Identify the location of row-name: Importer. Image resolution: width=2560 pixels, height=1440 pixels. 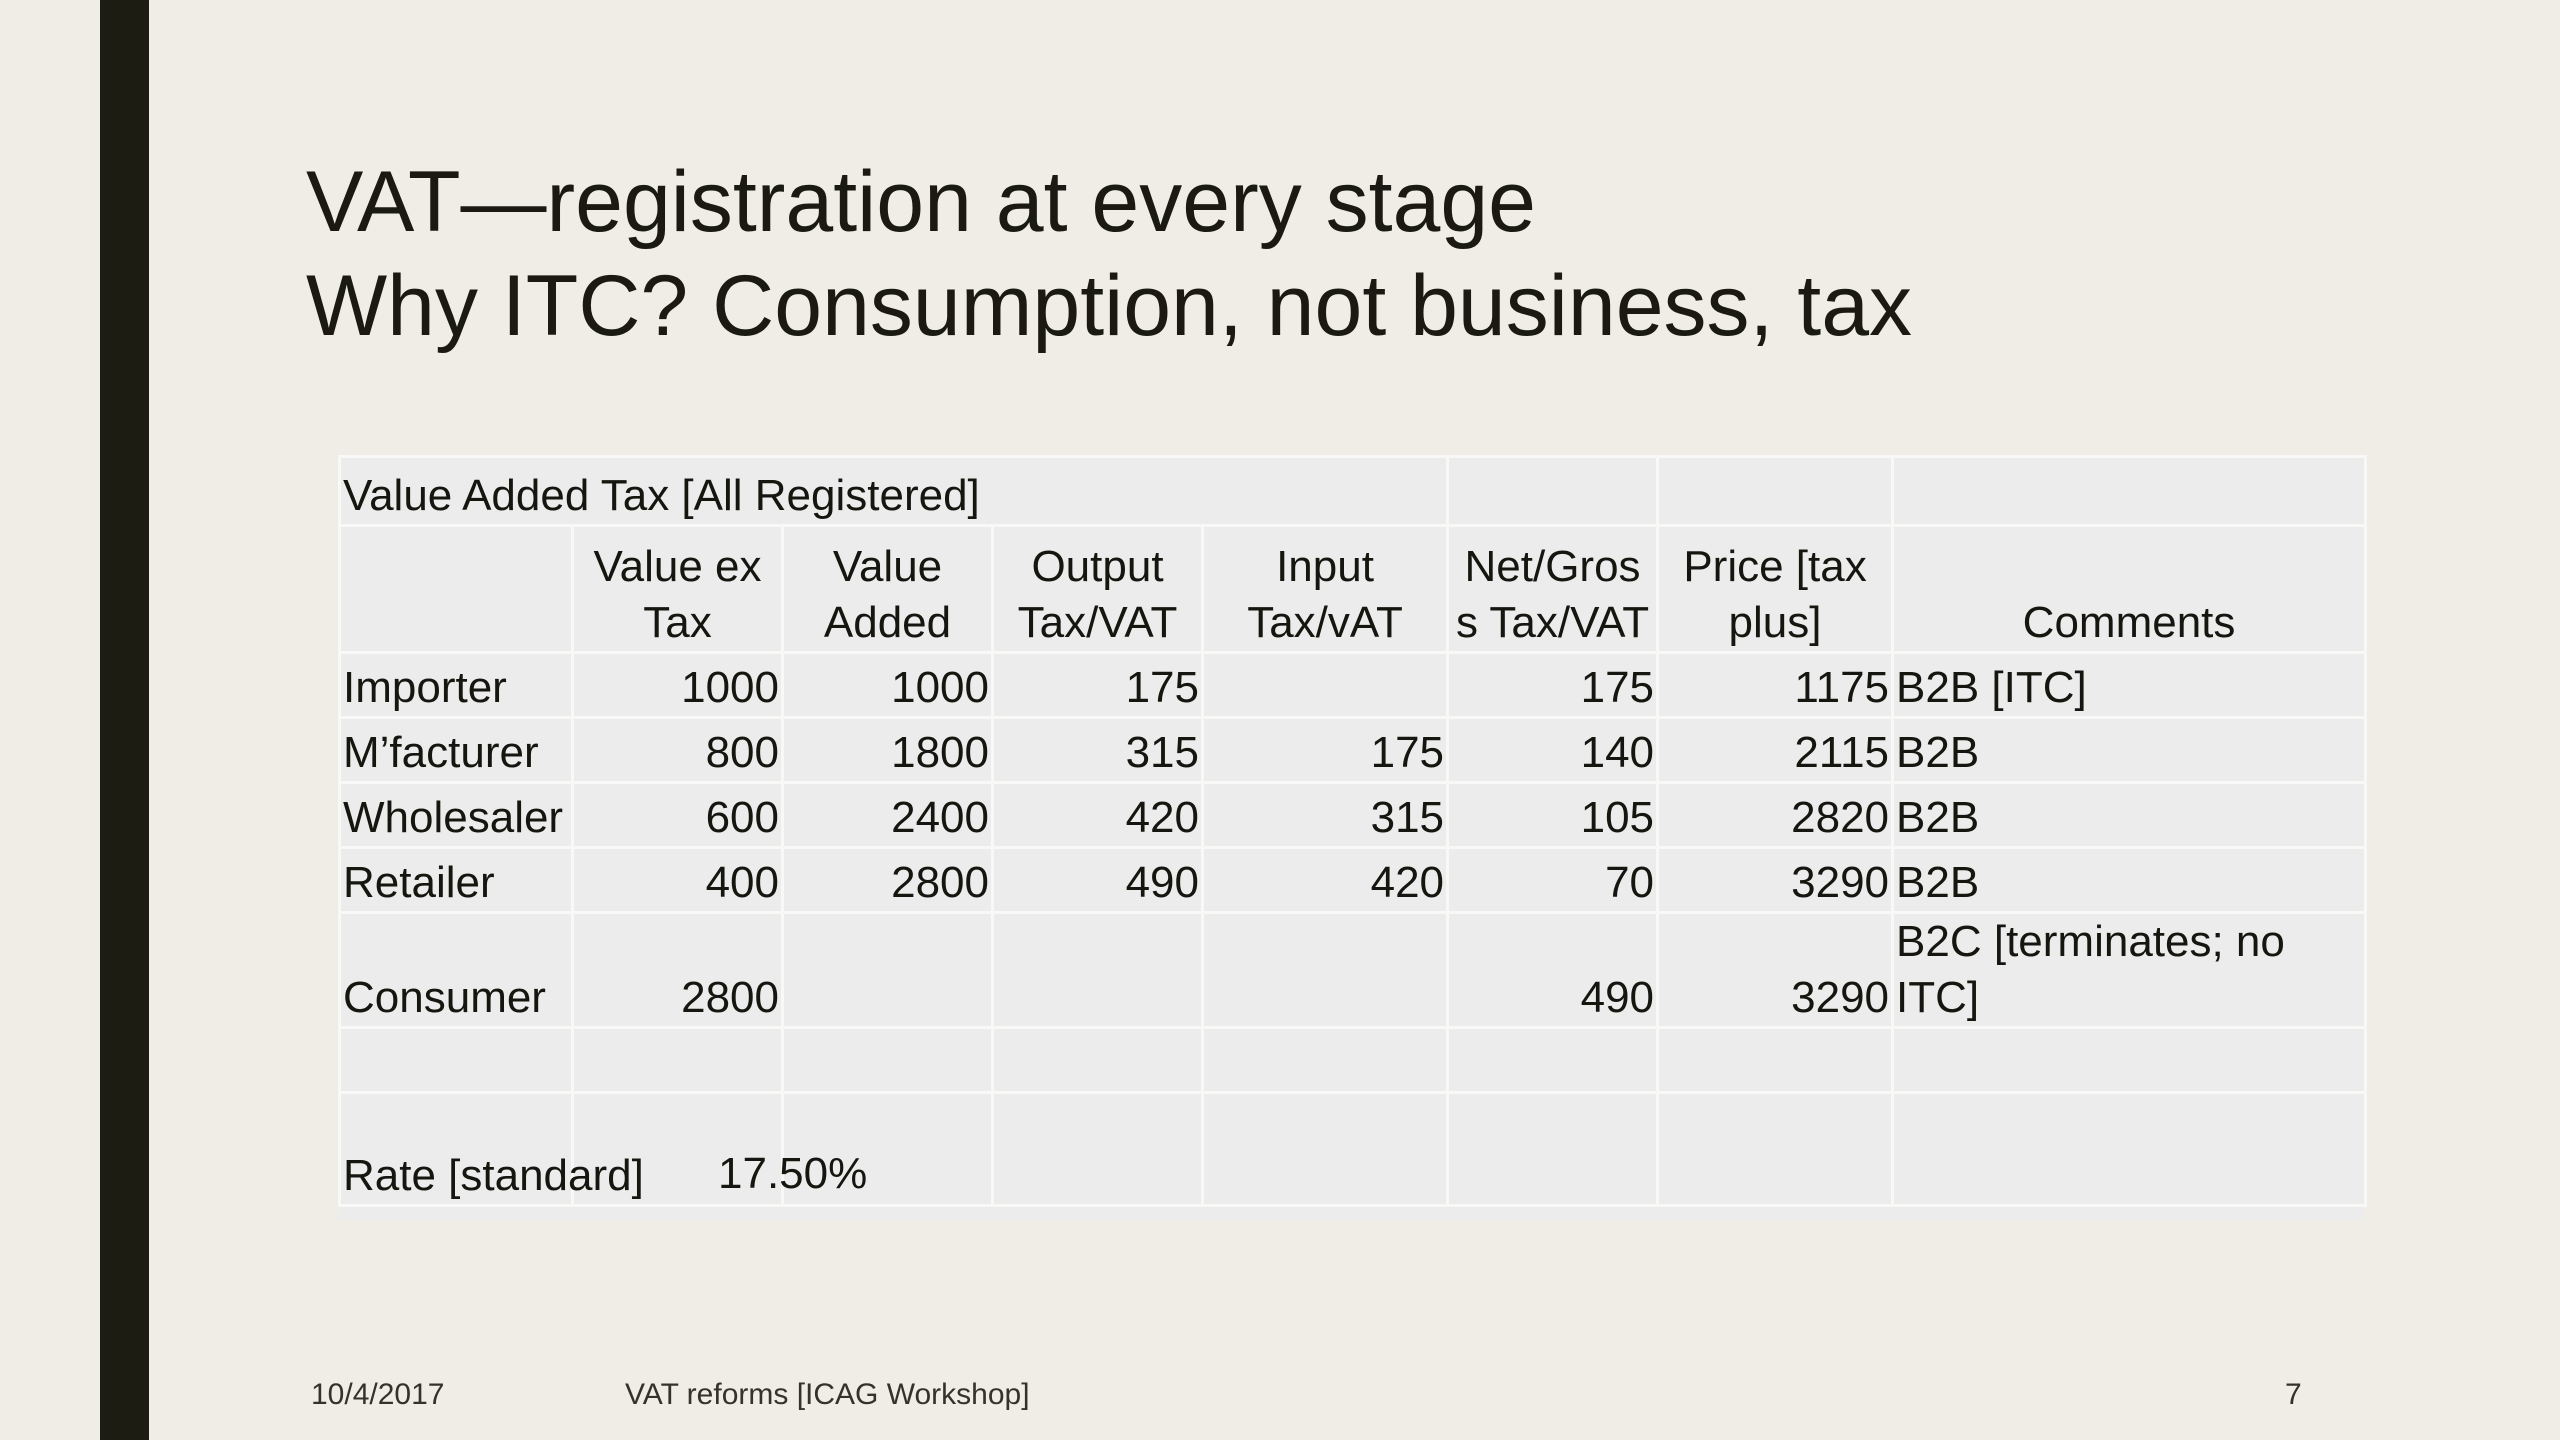
(456, 685).